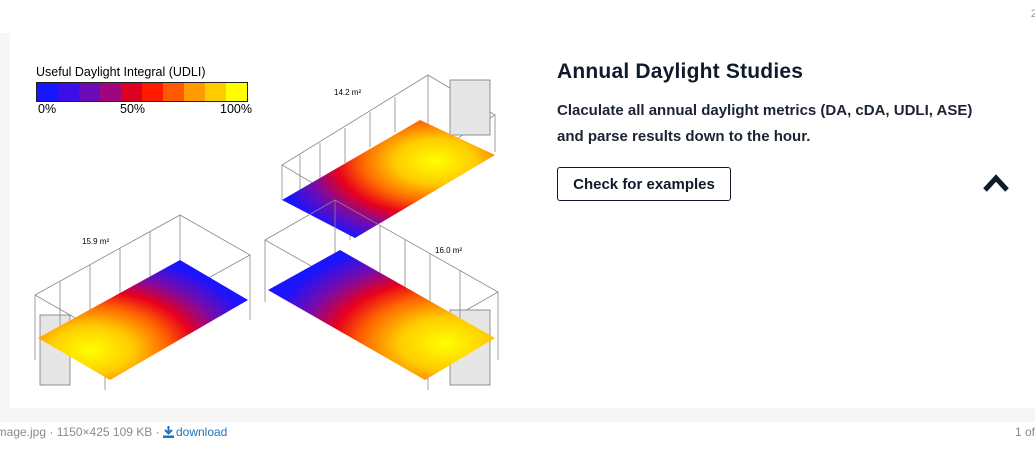 This screenshot has height=450, width=1035. I want to click on image-dimensions: 1150×425, so click(83, 432).